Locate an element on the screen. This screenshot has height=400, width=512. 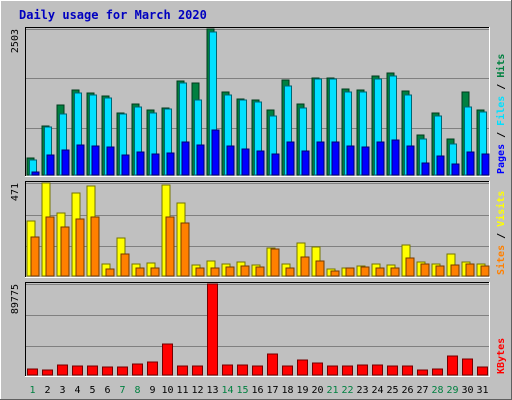
x-tick-label-day-16: 16 is located at coordinates (257, 390).